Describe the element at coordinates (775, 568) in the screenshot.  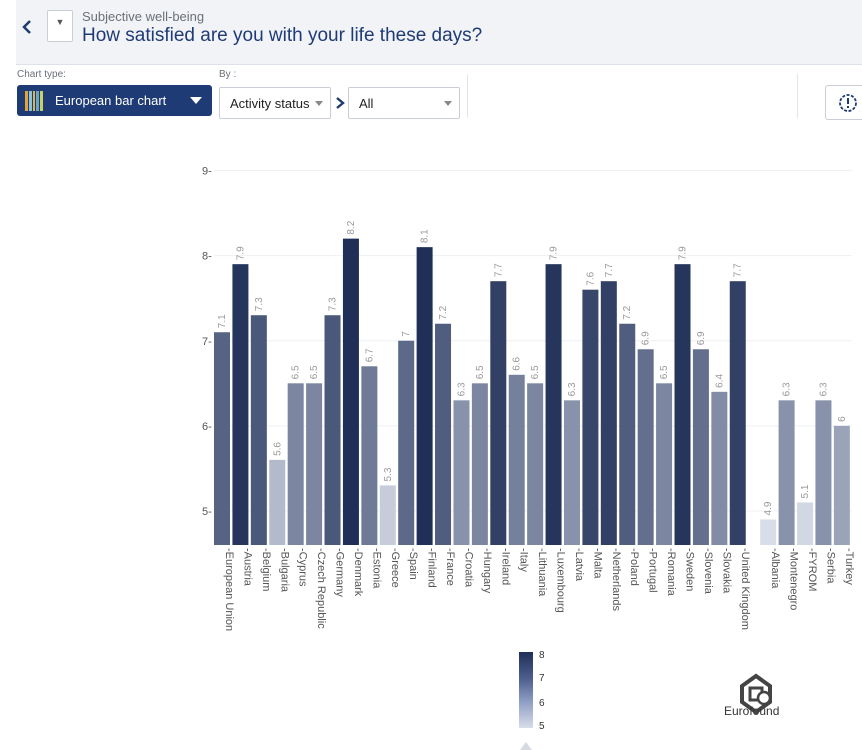
I see `category-label: -Albania` at that location.